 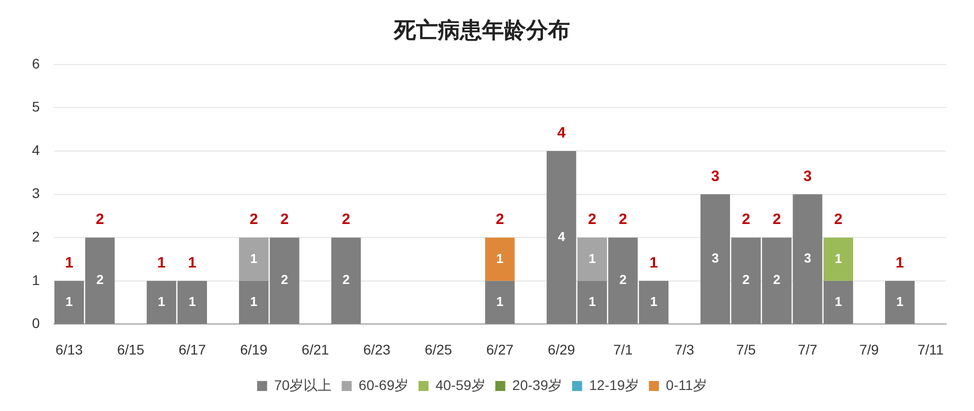 I want to click on legend-label: 12-19岁, so click(x=614, y=384).